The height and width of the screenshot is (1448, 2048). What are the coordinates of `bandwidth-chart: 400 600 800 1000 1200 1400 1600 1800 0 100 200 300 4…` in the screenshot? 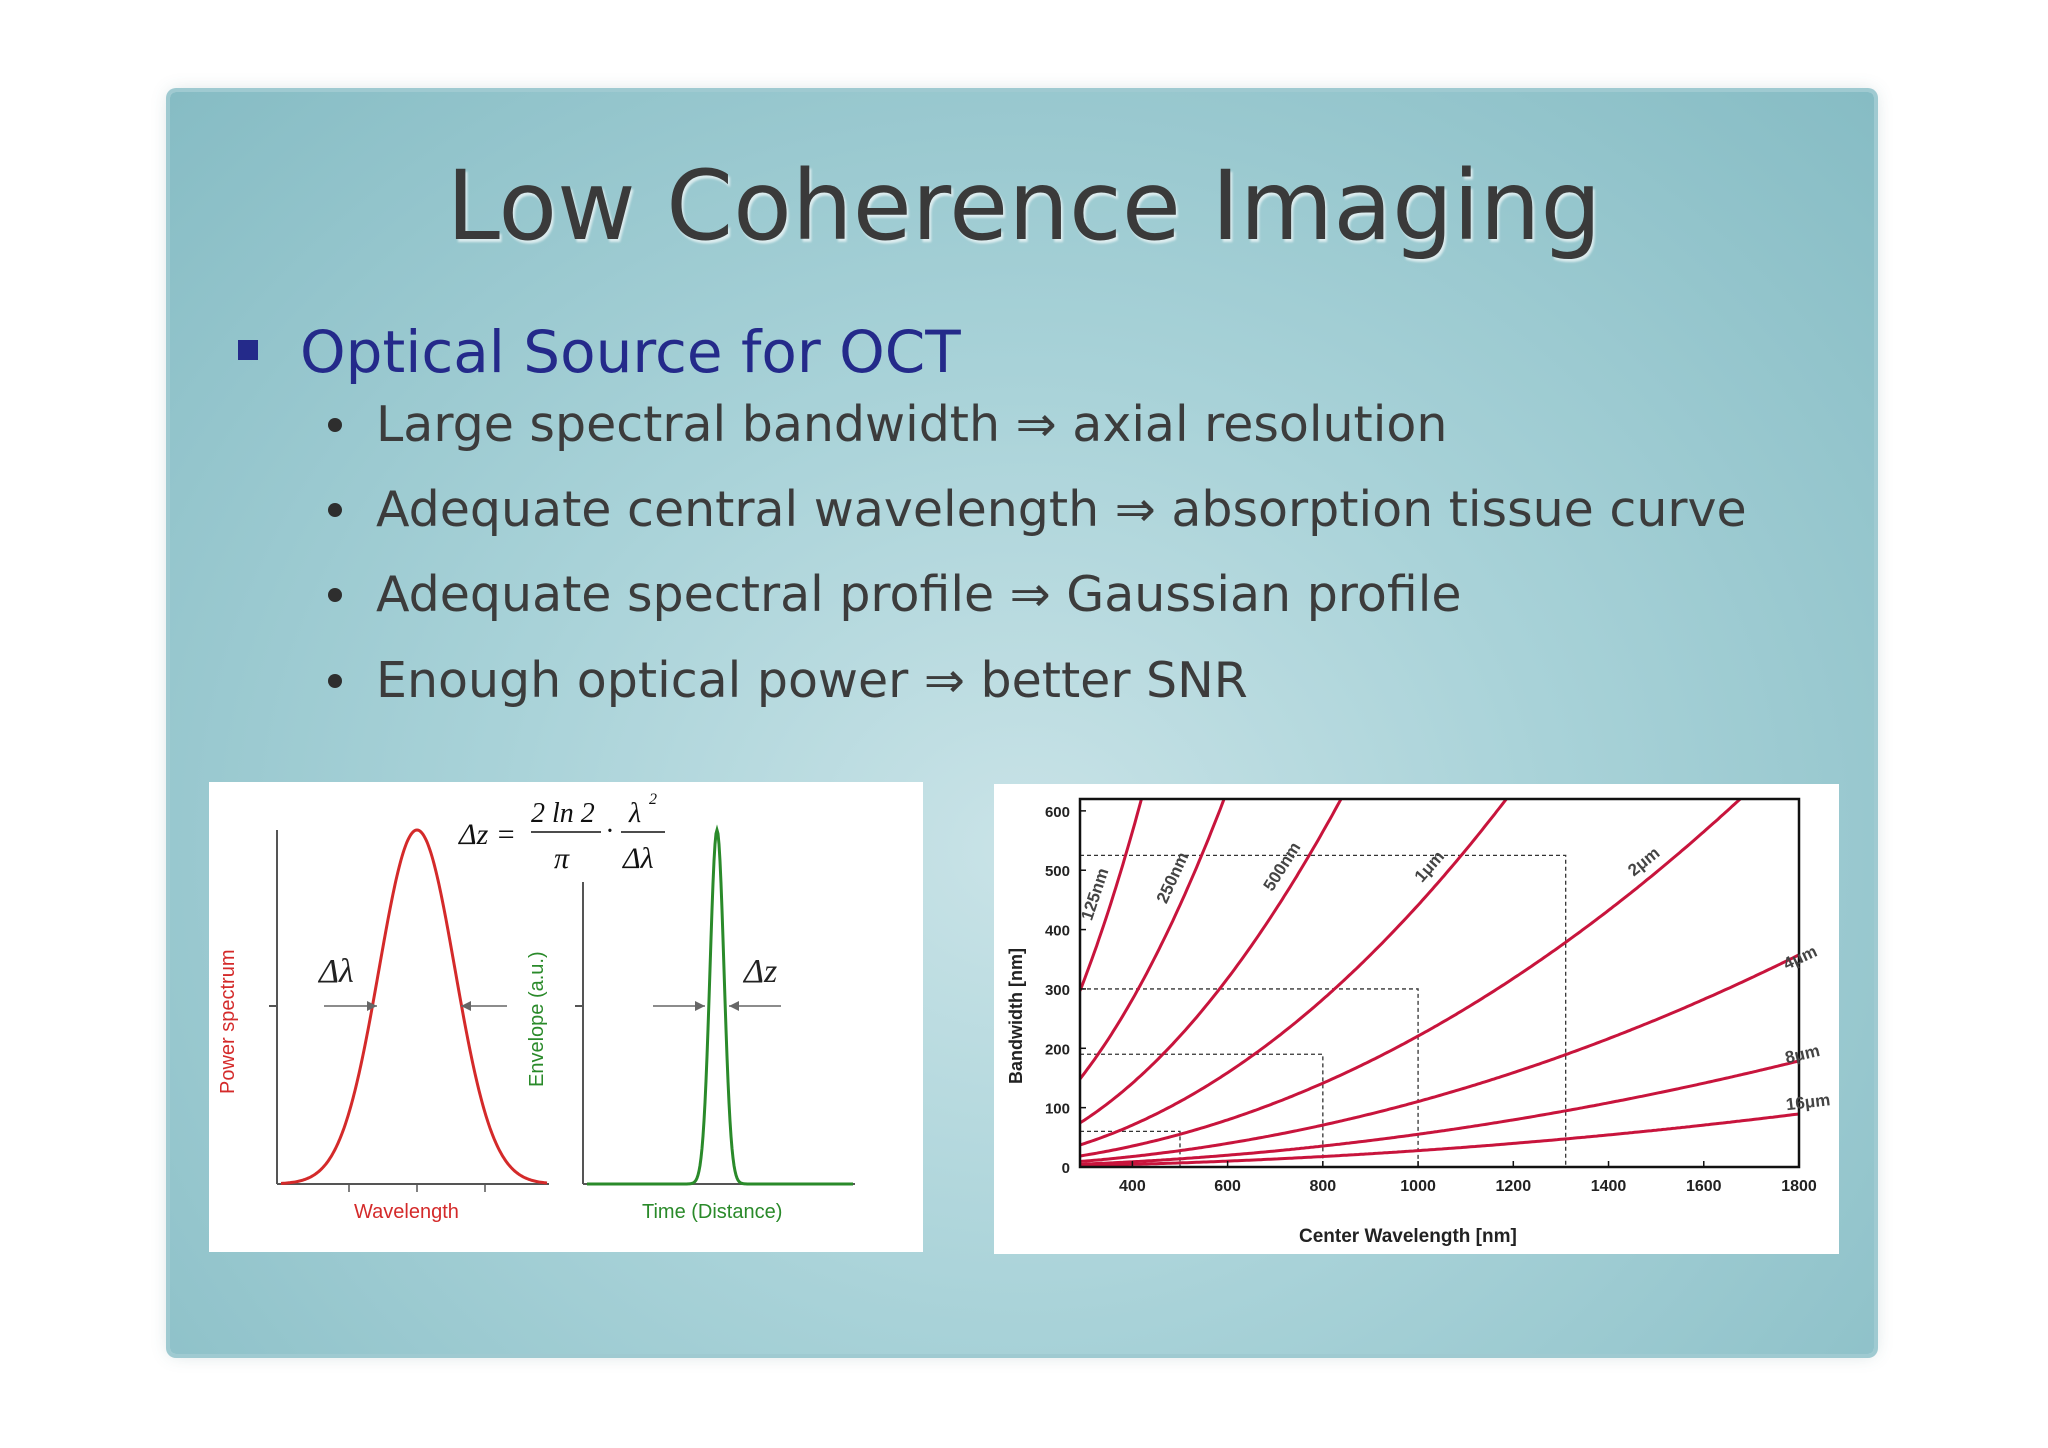 It's located at (1416, 1019).